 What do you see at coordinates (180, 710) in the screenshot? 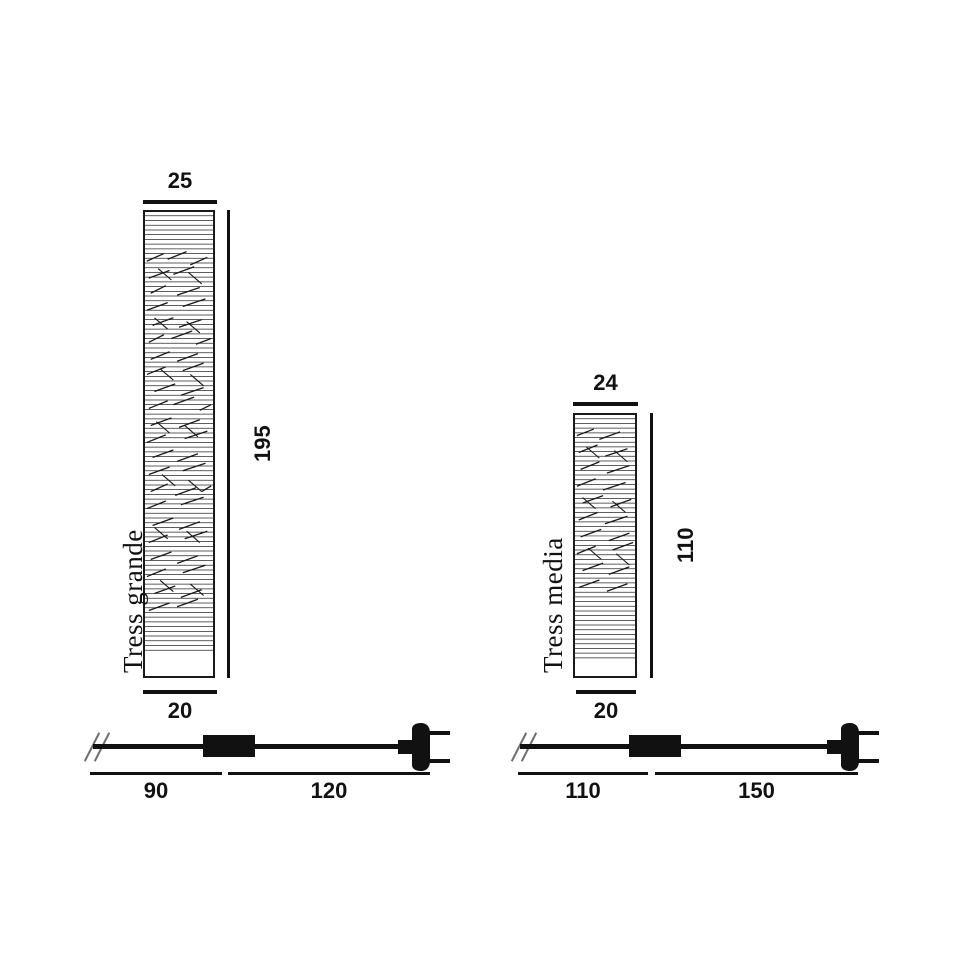
I see `bottom-width-label-grande: 20` at bounding box center [180, 710].